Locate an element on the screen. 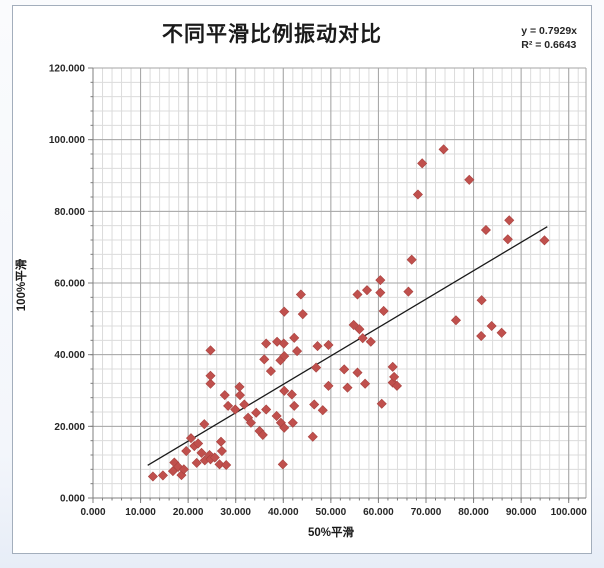 The width and height of the screenshot is (604, 568). y-tick-label: 120.000 is located at coordinates (67, 69).